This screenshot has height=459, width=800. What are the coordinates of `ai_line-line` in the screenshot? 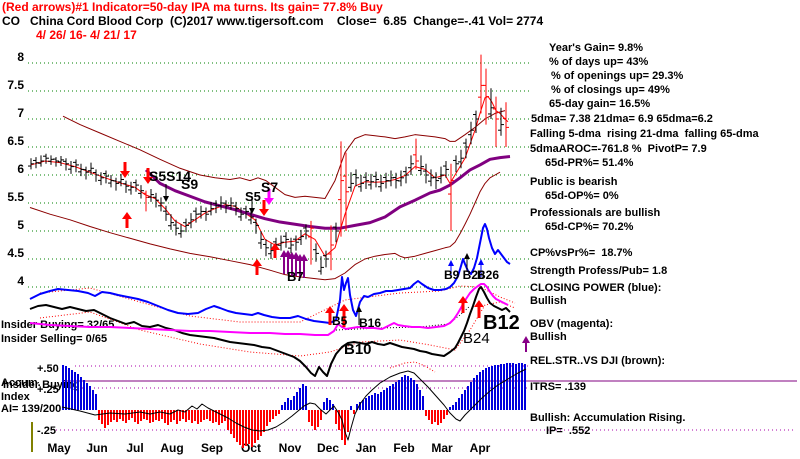 It's located at (294, 404).